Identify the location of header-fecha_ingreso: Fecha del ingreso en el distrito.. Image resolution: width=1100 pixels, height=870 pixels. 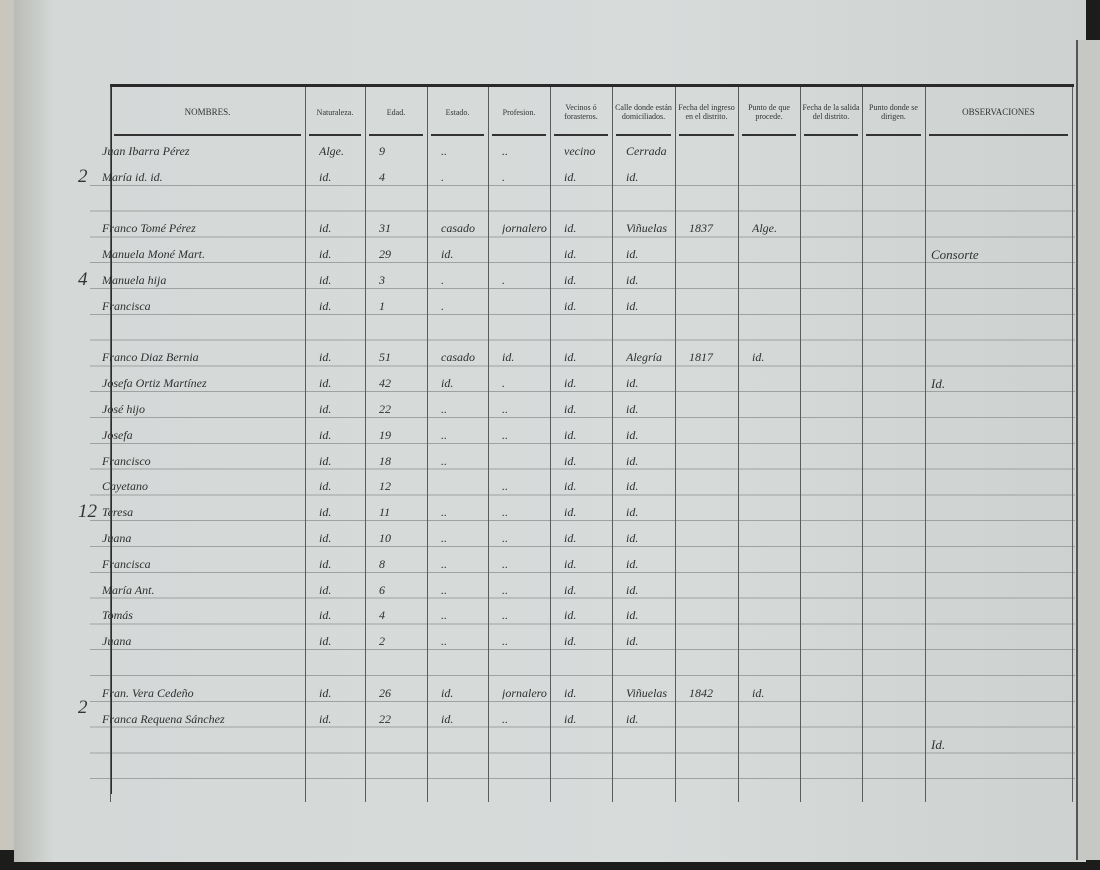
(706, 112).